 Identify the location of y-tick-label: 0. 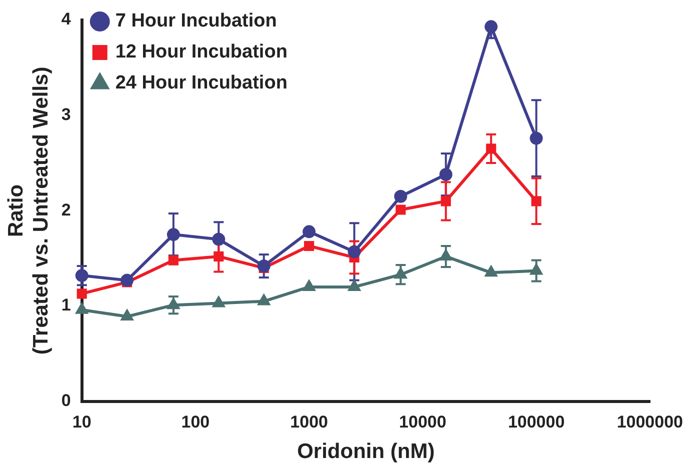
(66, 400).